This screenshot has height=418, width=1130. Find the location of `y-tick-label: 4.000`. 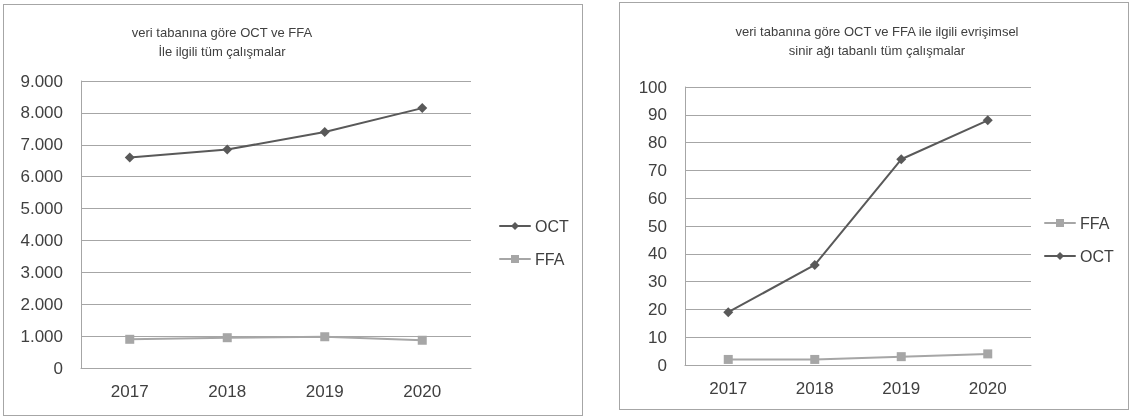

y-tick-label: 4.000 is located at coordinates (41, 240).